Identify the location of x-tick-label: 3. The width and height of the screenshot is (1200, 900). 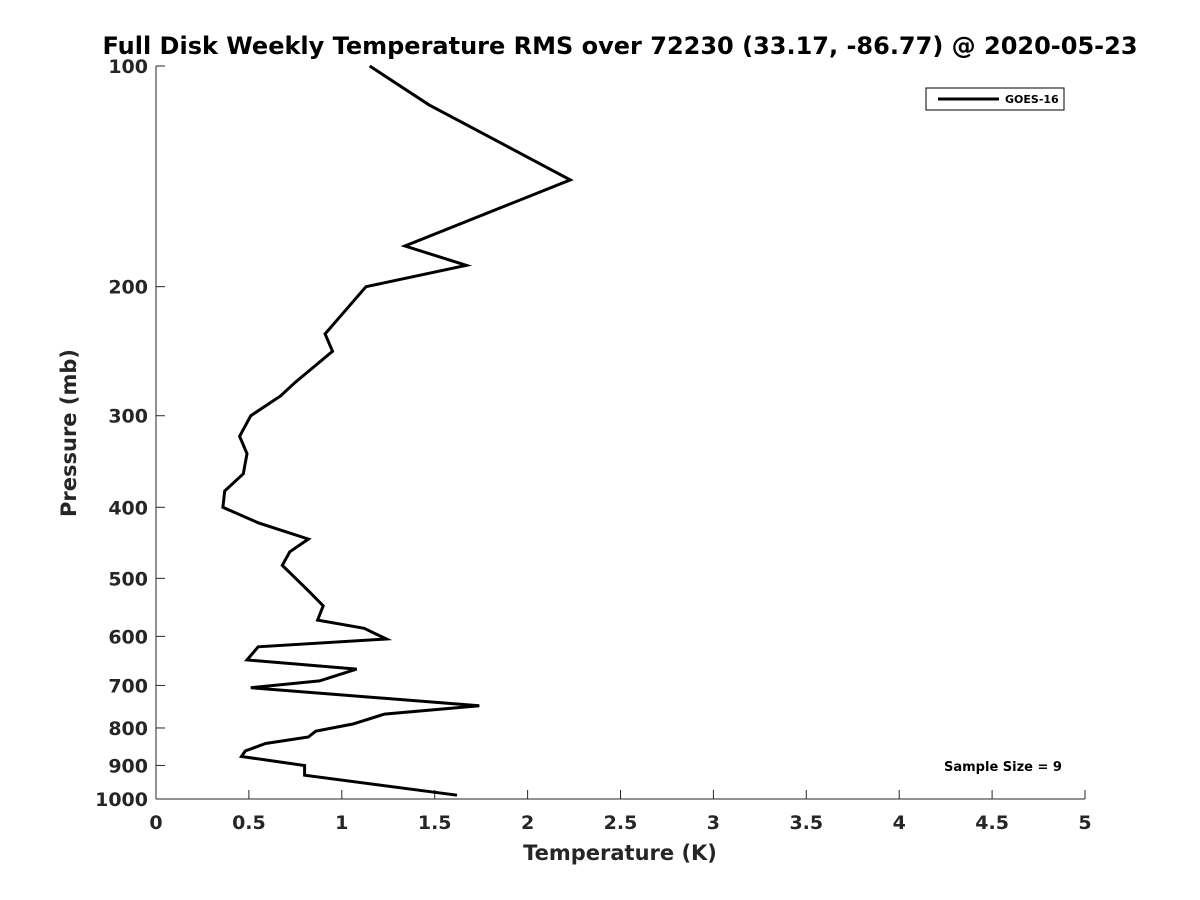
(713, 823).